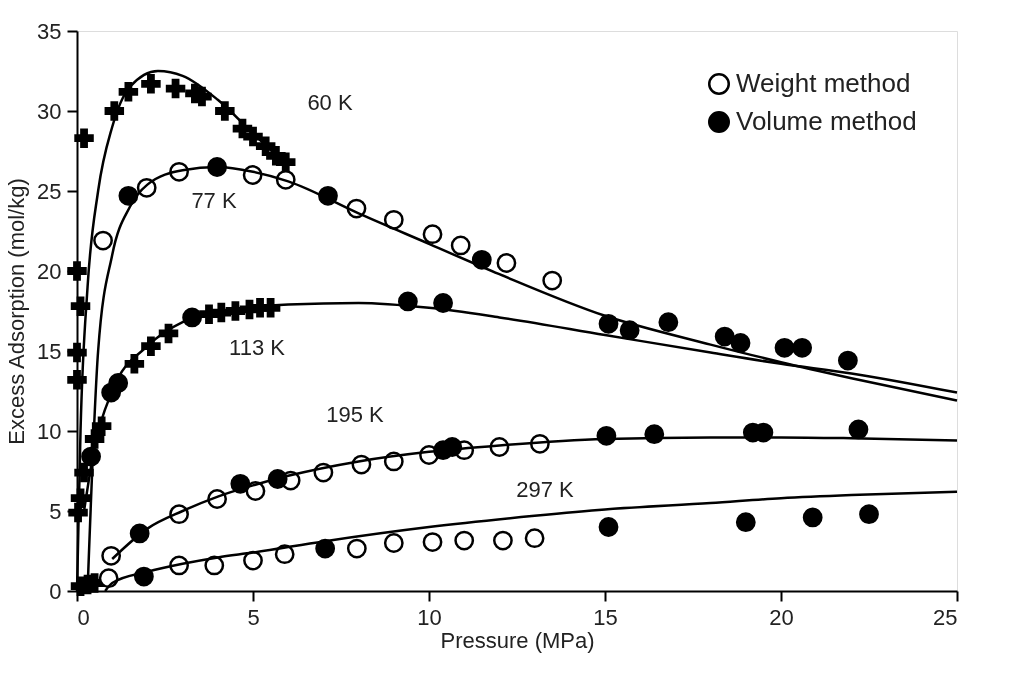 The width and height of the screenshot is (1026, 700). I want to click on y-tick-label: 35, so click(49, 31).